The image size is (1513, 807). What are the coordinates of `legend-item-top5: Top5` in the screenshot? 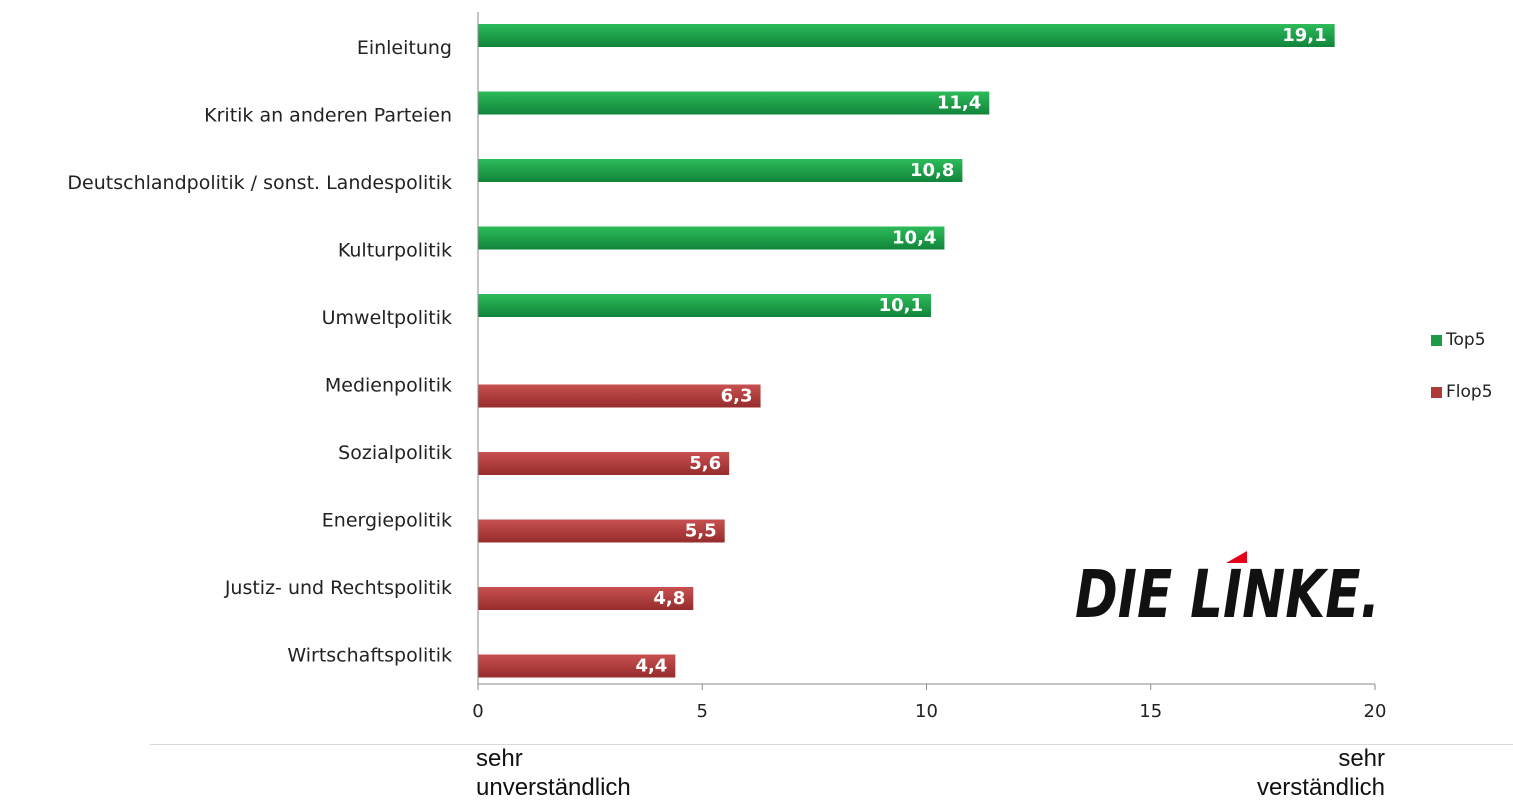 It's located at (1462, 340).